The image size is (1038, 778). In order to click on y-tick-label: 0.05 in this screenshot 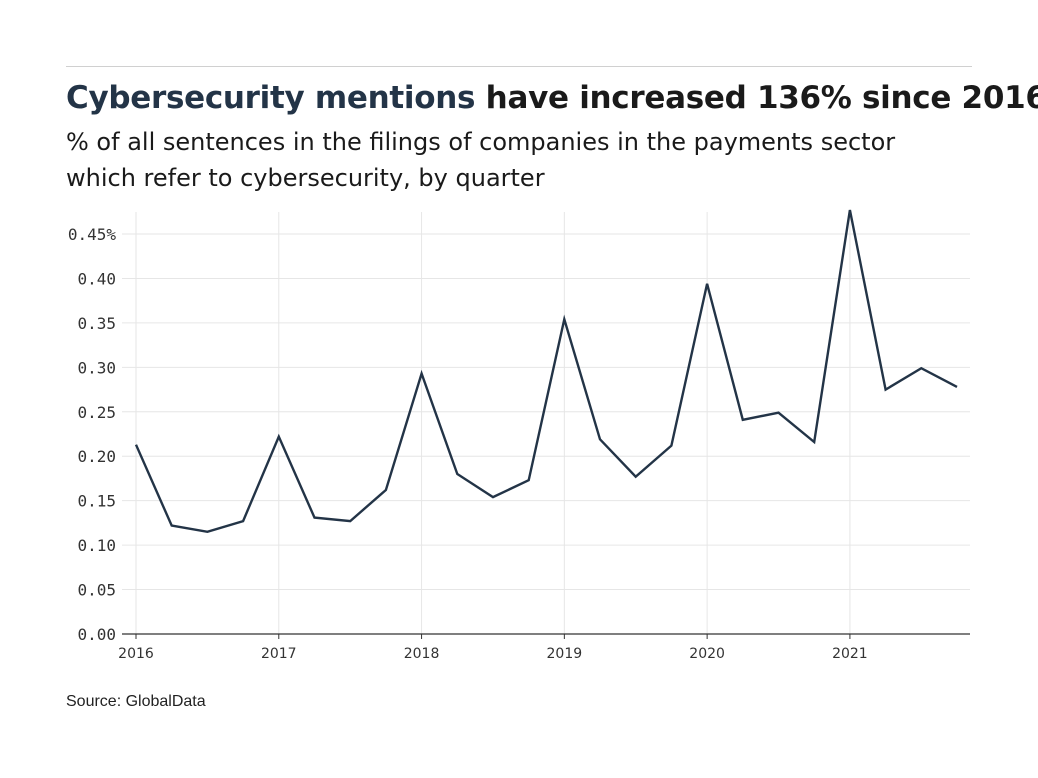, I will do `click(96, 590)`.